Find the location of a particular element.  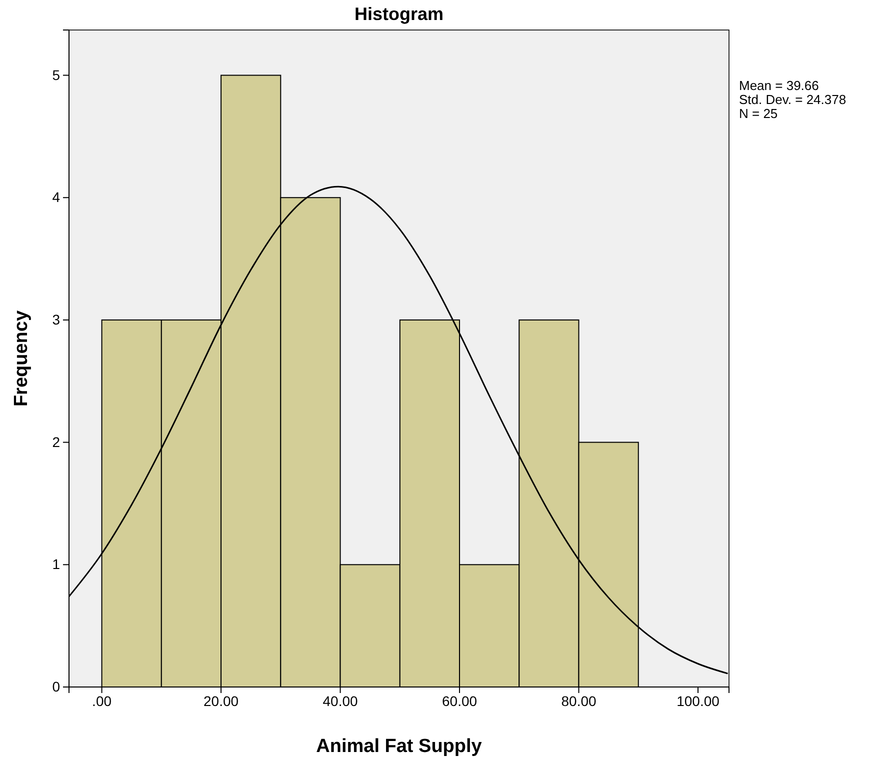

x-tick-label: 100.00 is located at coordinates (698, 700).